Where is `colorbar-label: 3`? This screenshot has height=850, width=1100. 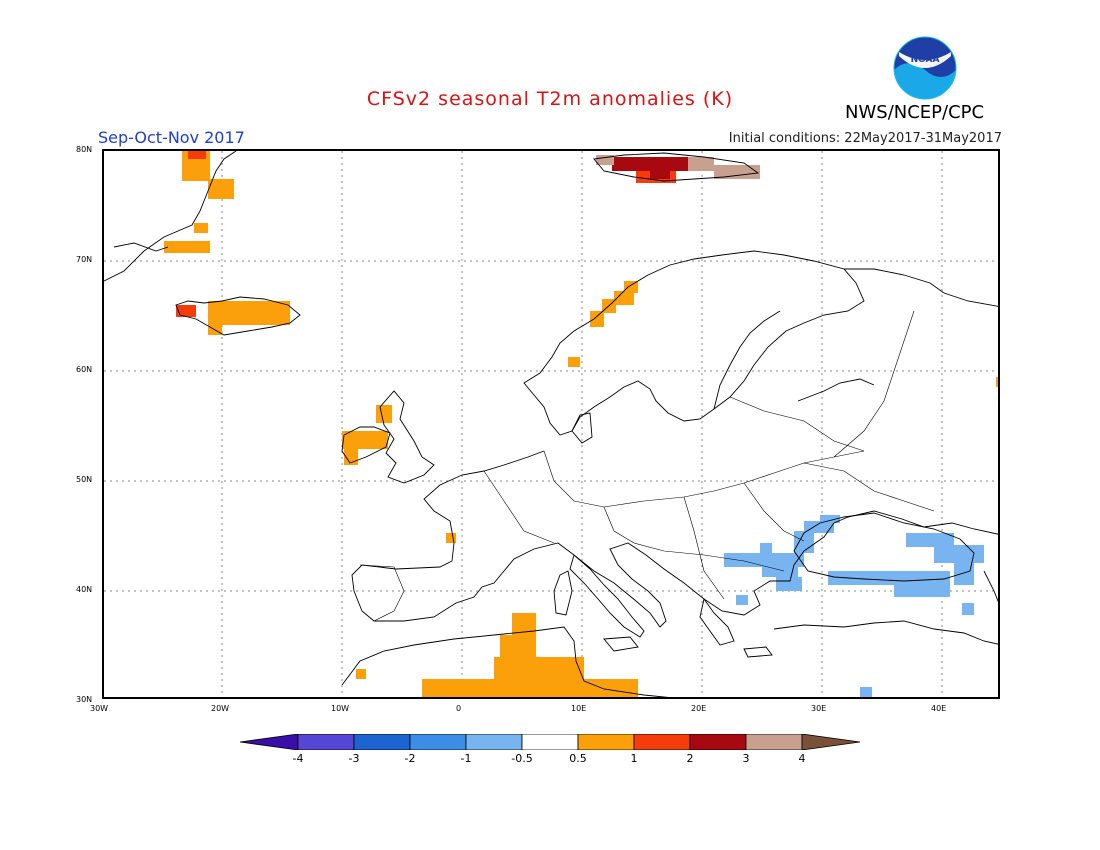
colorbar-label: 3 is located at coordinates (746, 758).